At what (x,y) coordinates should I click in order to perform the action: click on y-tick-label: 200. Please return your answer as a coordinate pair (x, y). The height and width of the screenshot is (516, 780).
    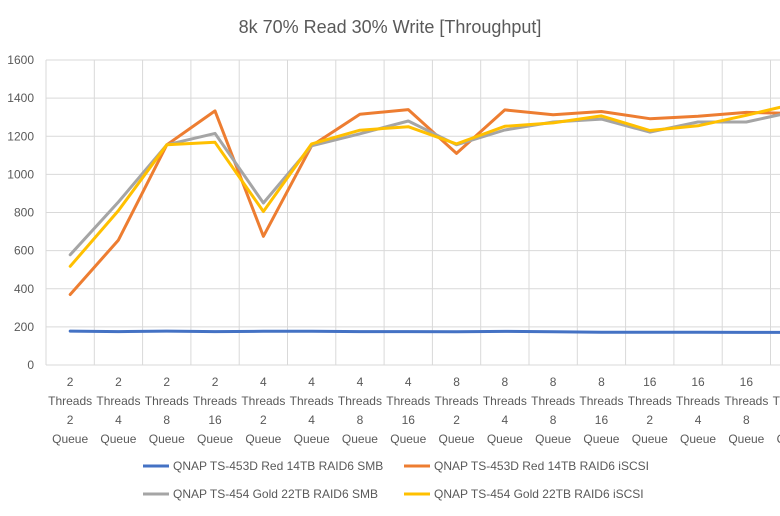
    Looking at the image, I should click on (24, 327).